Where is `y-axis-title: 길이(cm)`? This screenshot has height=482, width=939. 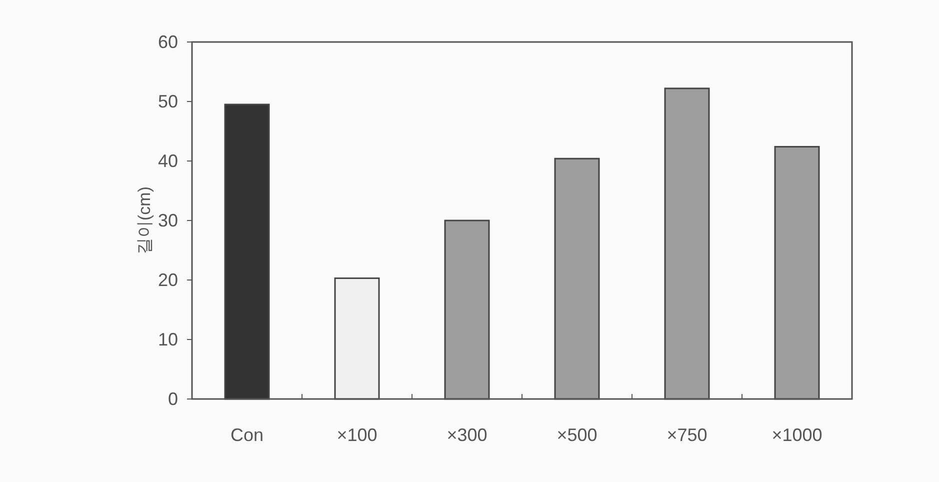
y-axis-title: 길이(cm) is located at coordinates (144, 220).